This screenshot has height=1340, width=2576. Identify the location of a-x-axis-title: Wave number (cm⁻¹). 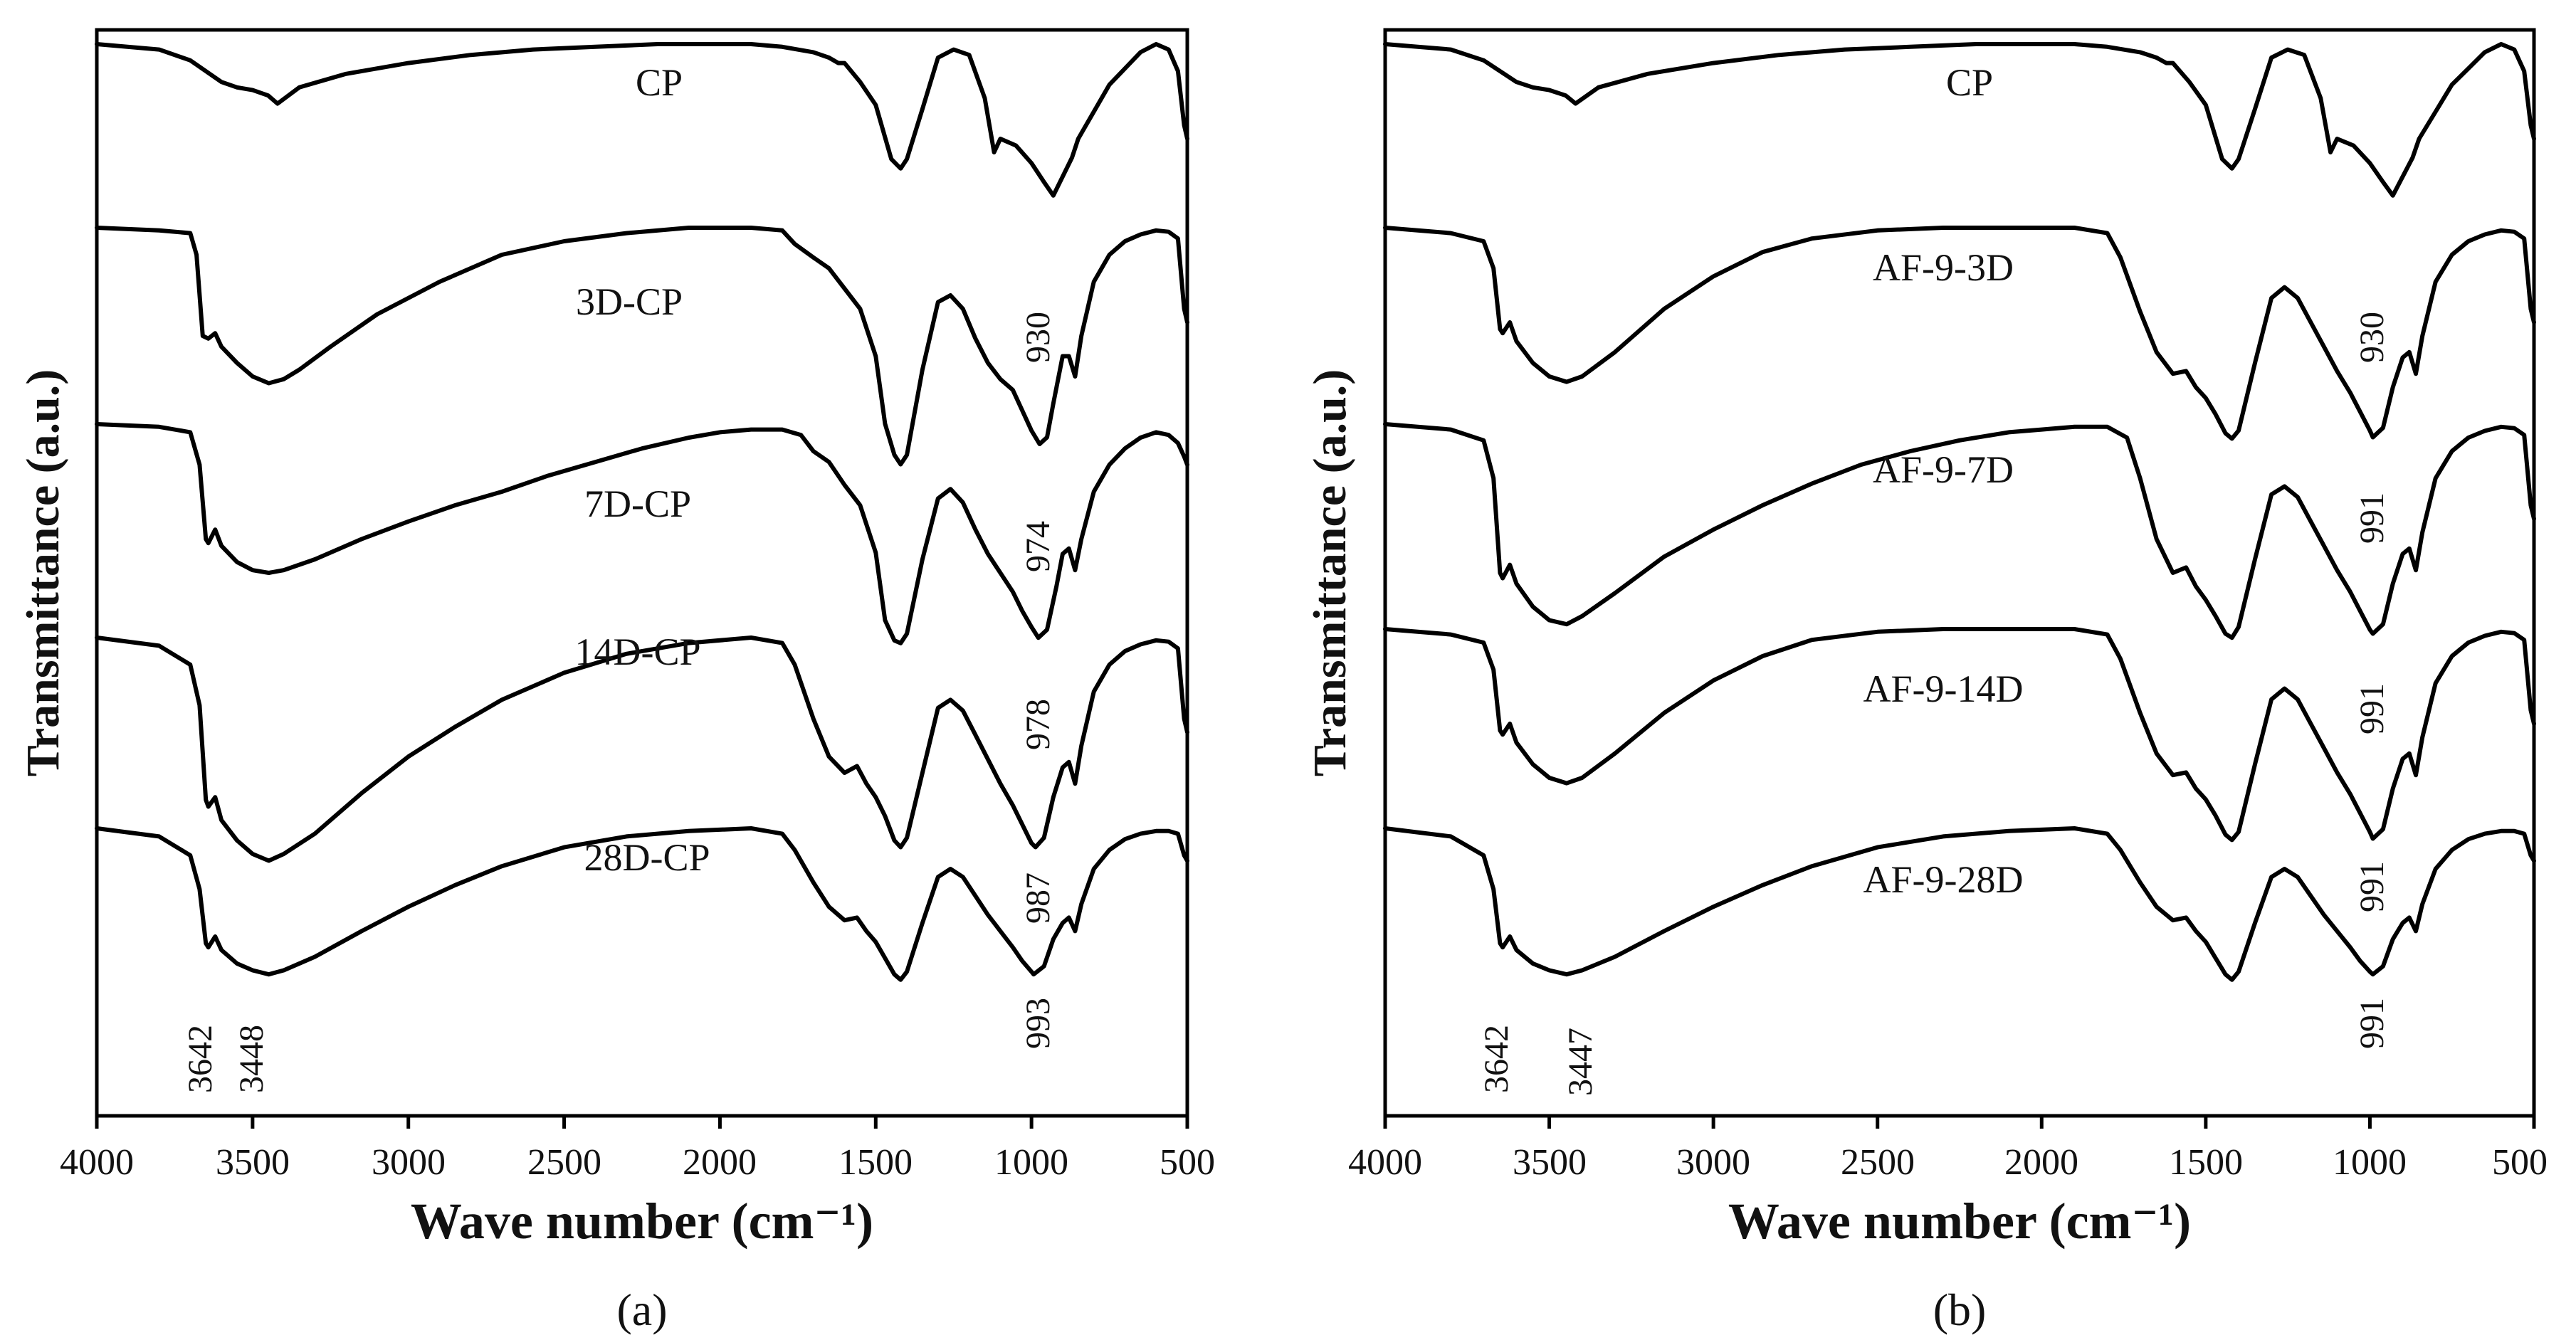
(642, 1221).